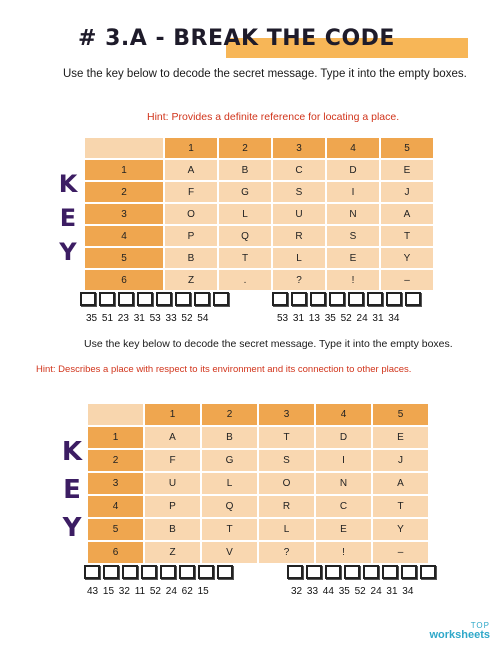 The width and height of the screenshot is (500, 647). I want to click on key-letter-cell: Y, so click(400, 529).